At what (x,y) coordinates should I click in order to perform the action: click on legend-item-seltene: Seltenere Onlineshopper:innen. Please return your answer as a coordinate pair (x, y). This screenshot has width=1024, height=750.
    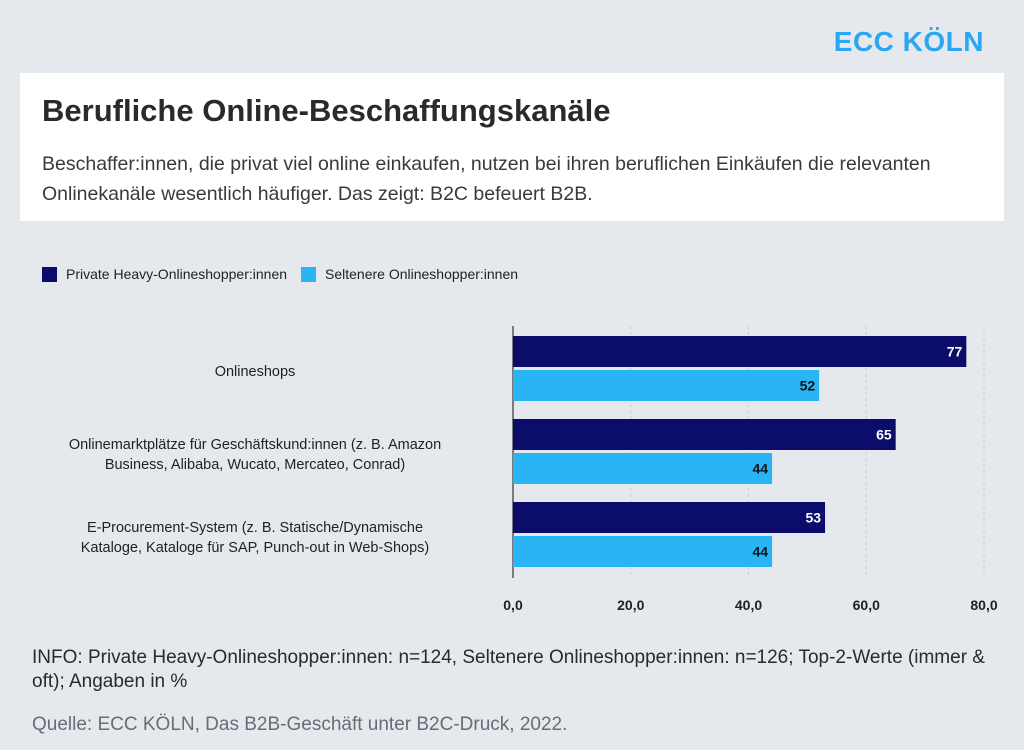
    Looking at the image, I should click on (409, 274).